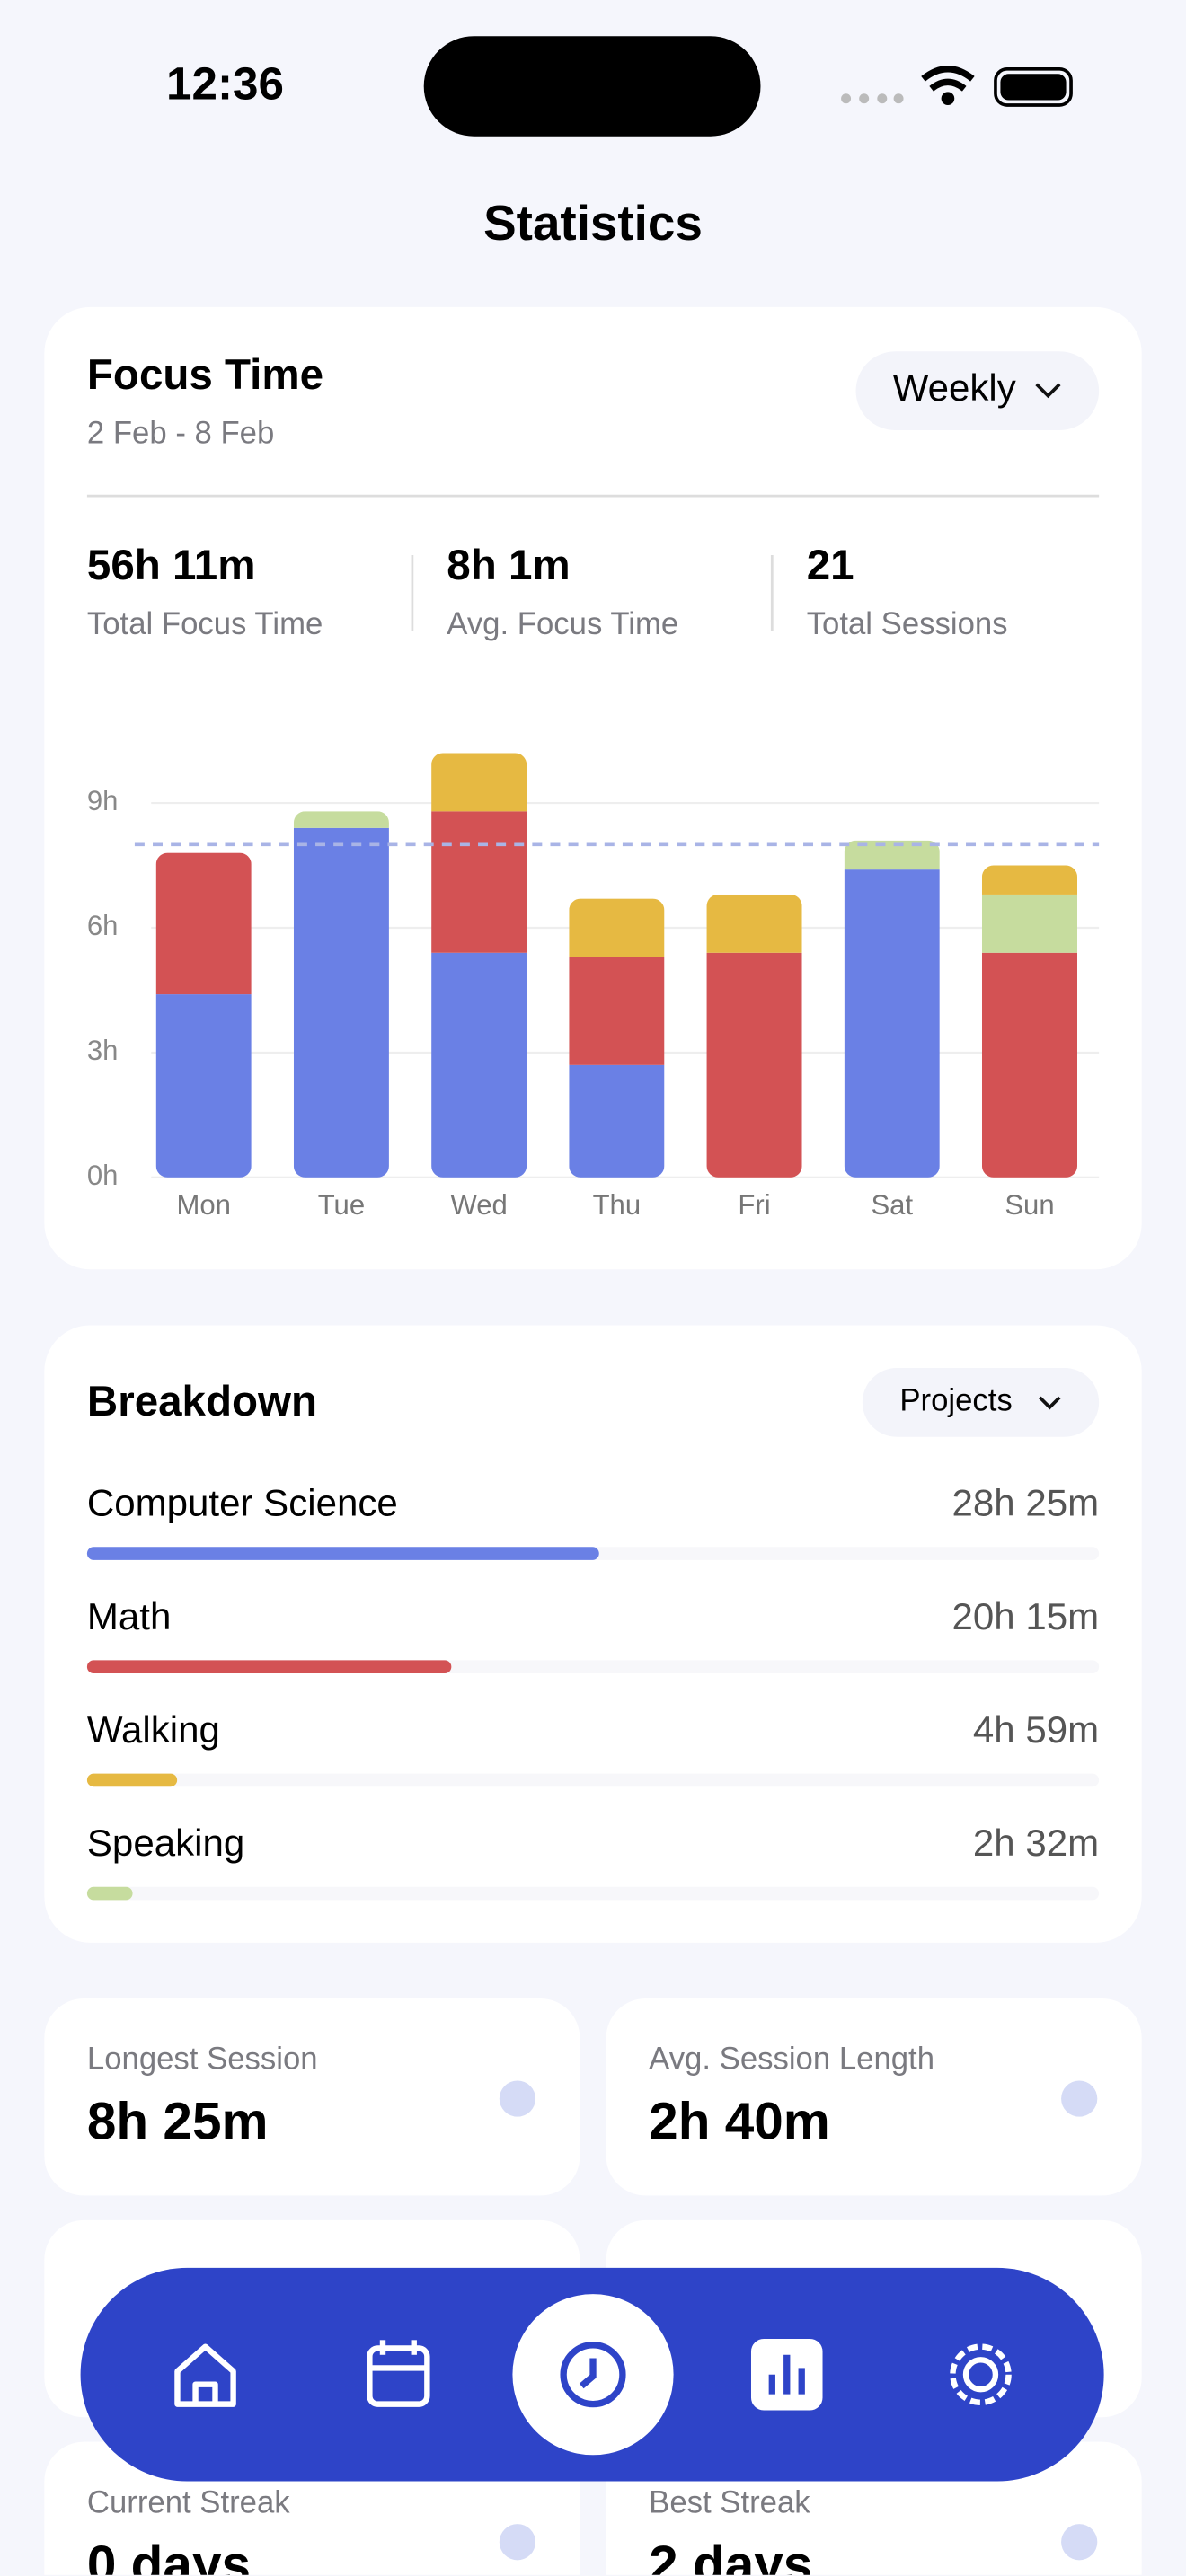  I want to click on chart-subtitle: 2 Feb - 8 Feb, so click(180, 434).